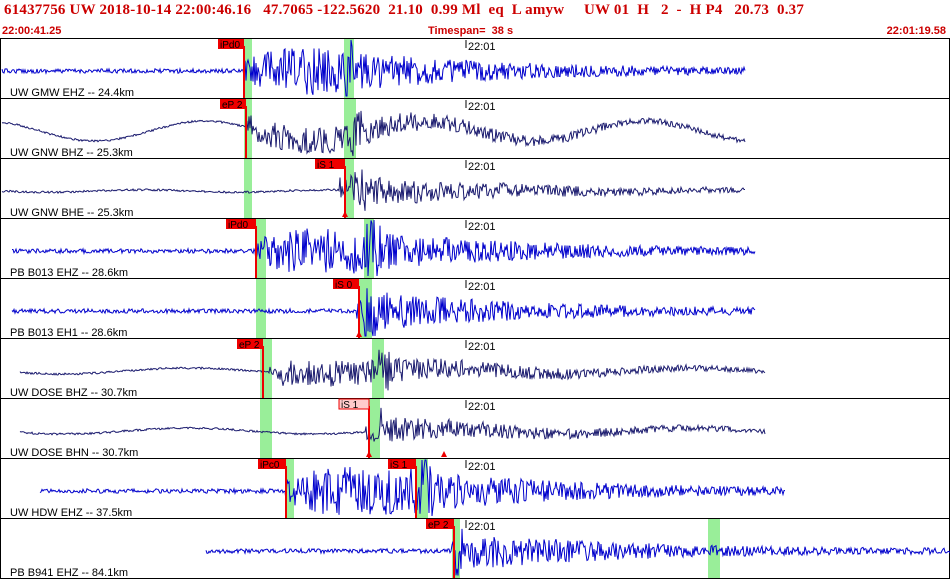 The image size is (950, 580). What do you see at coordinates (68, 333) in the screenshot?
I see `channel-label: PB B013 EH1 -- 28.6km` at bounding box center [68, 333].